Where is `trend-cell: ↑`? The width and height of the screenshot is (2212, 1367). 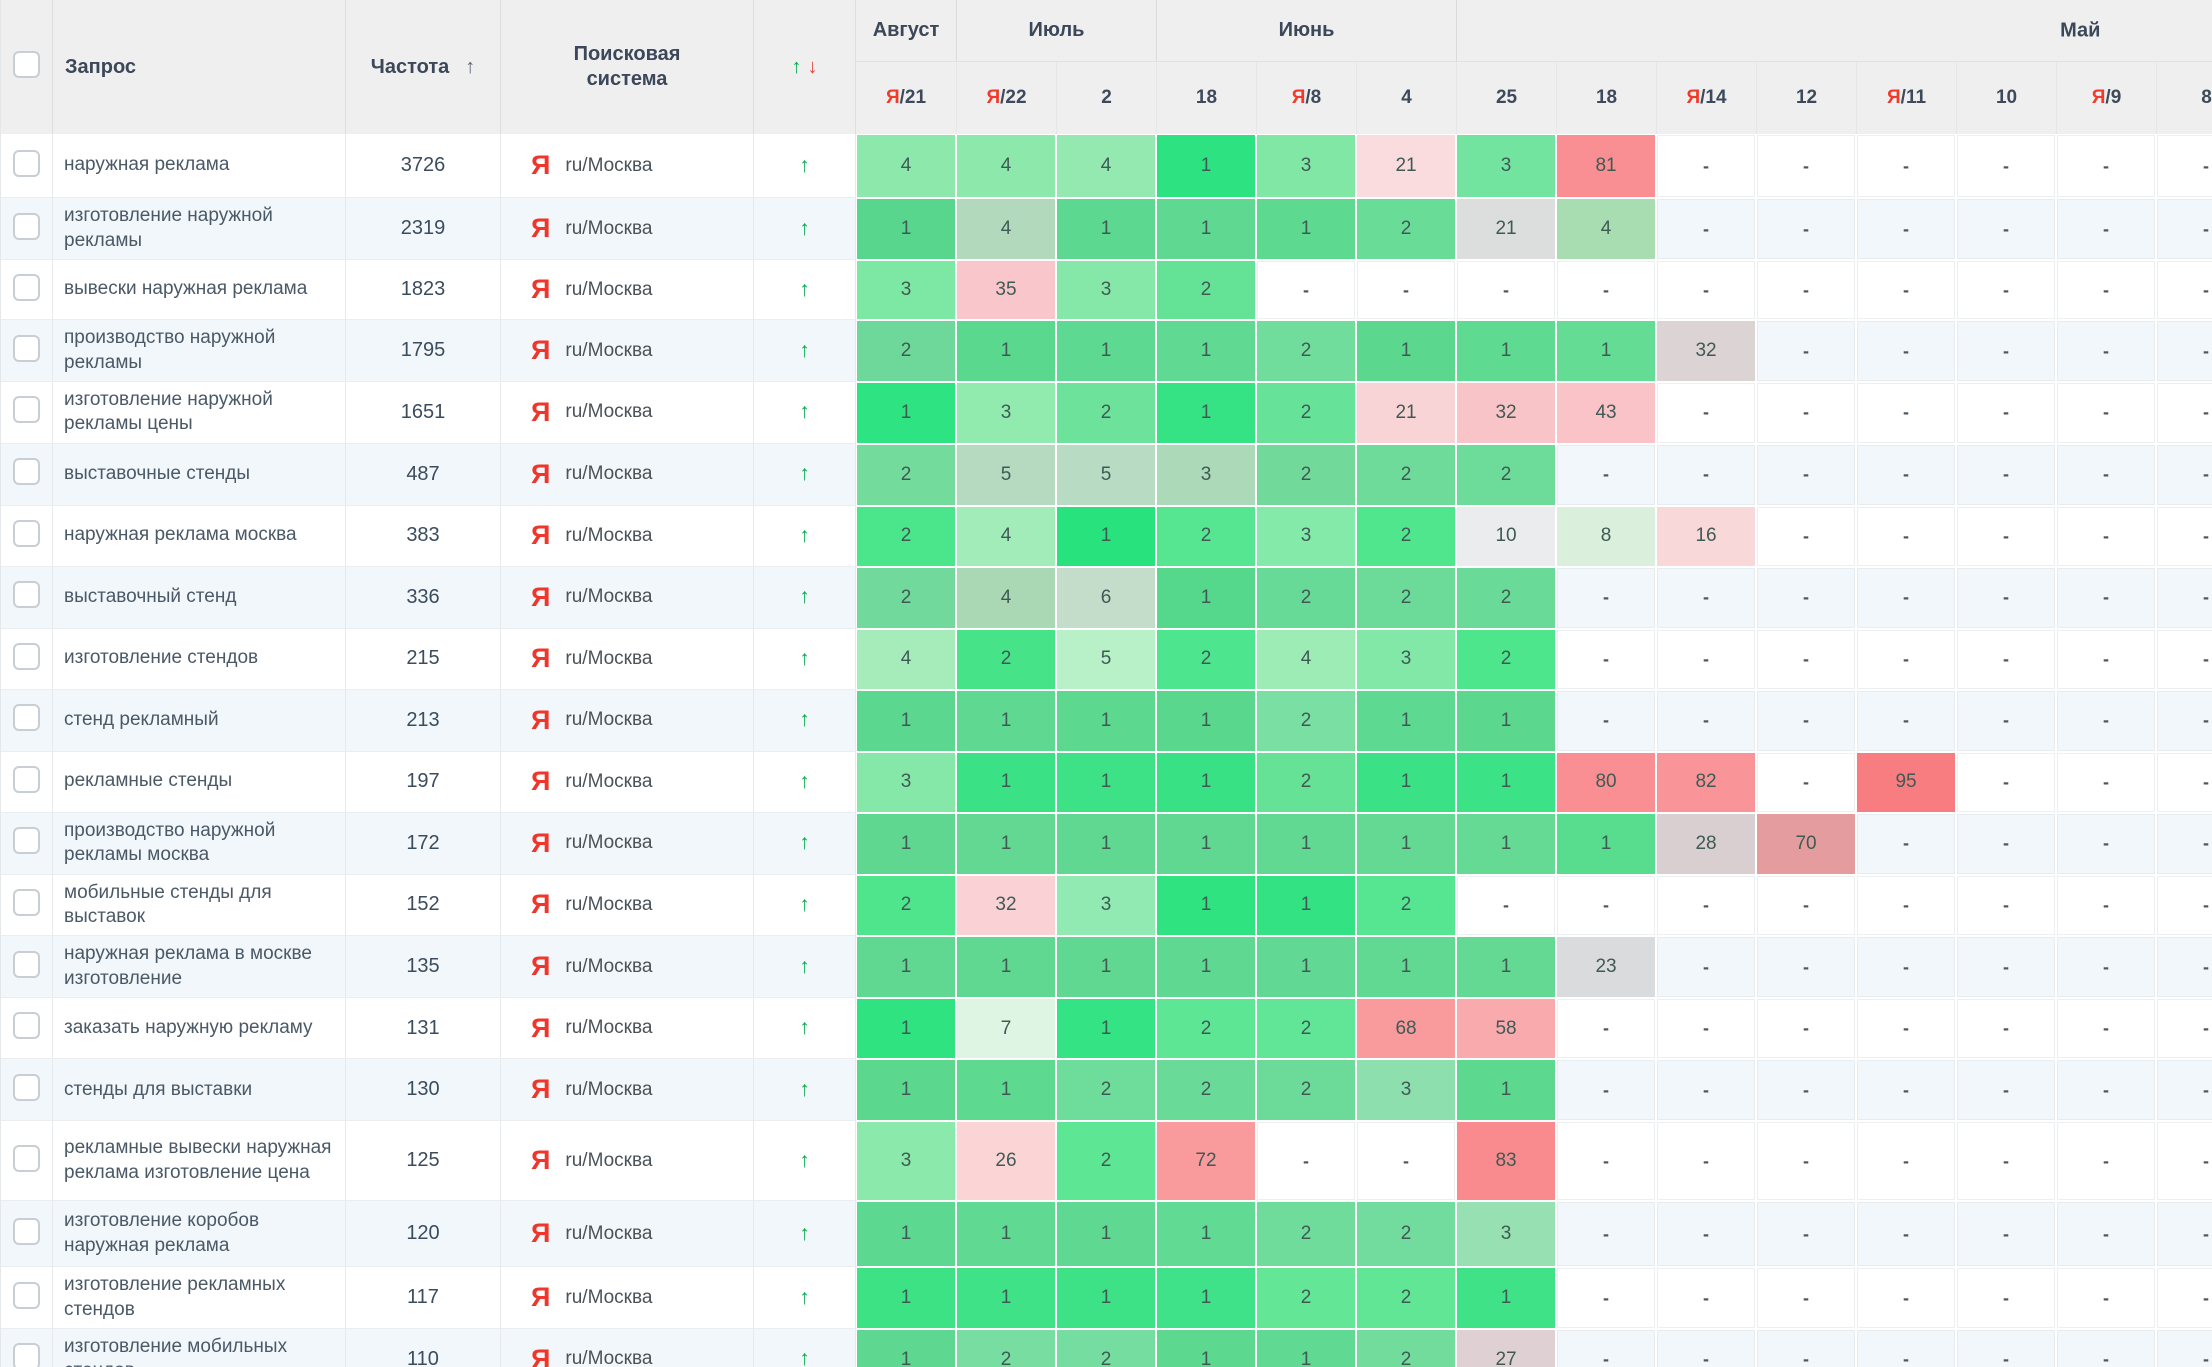
trend-cell: ↑ is located at coordinates (805, 536).